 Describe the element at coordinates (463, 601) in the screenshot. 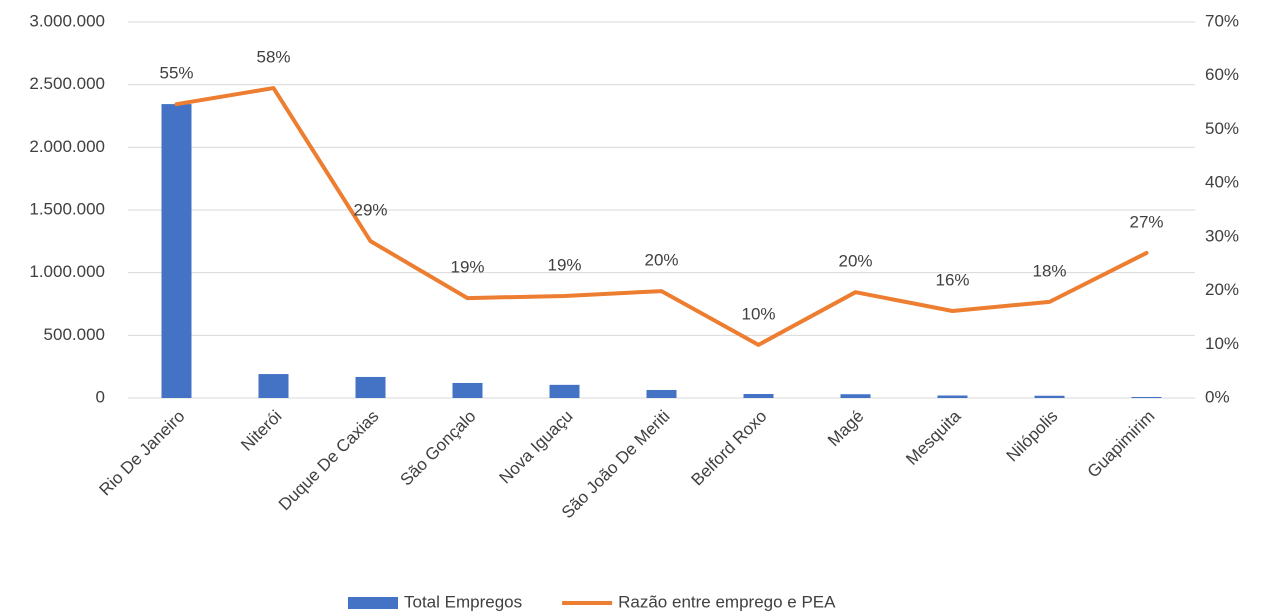

I see `legend-label: Total Empregos` at that location.